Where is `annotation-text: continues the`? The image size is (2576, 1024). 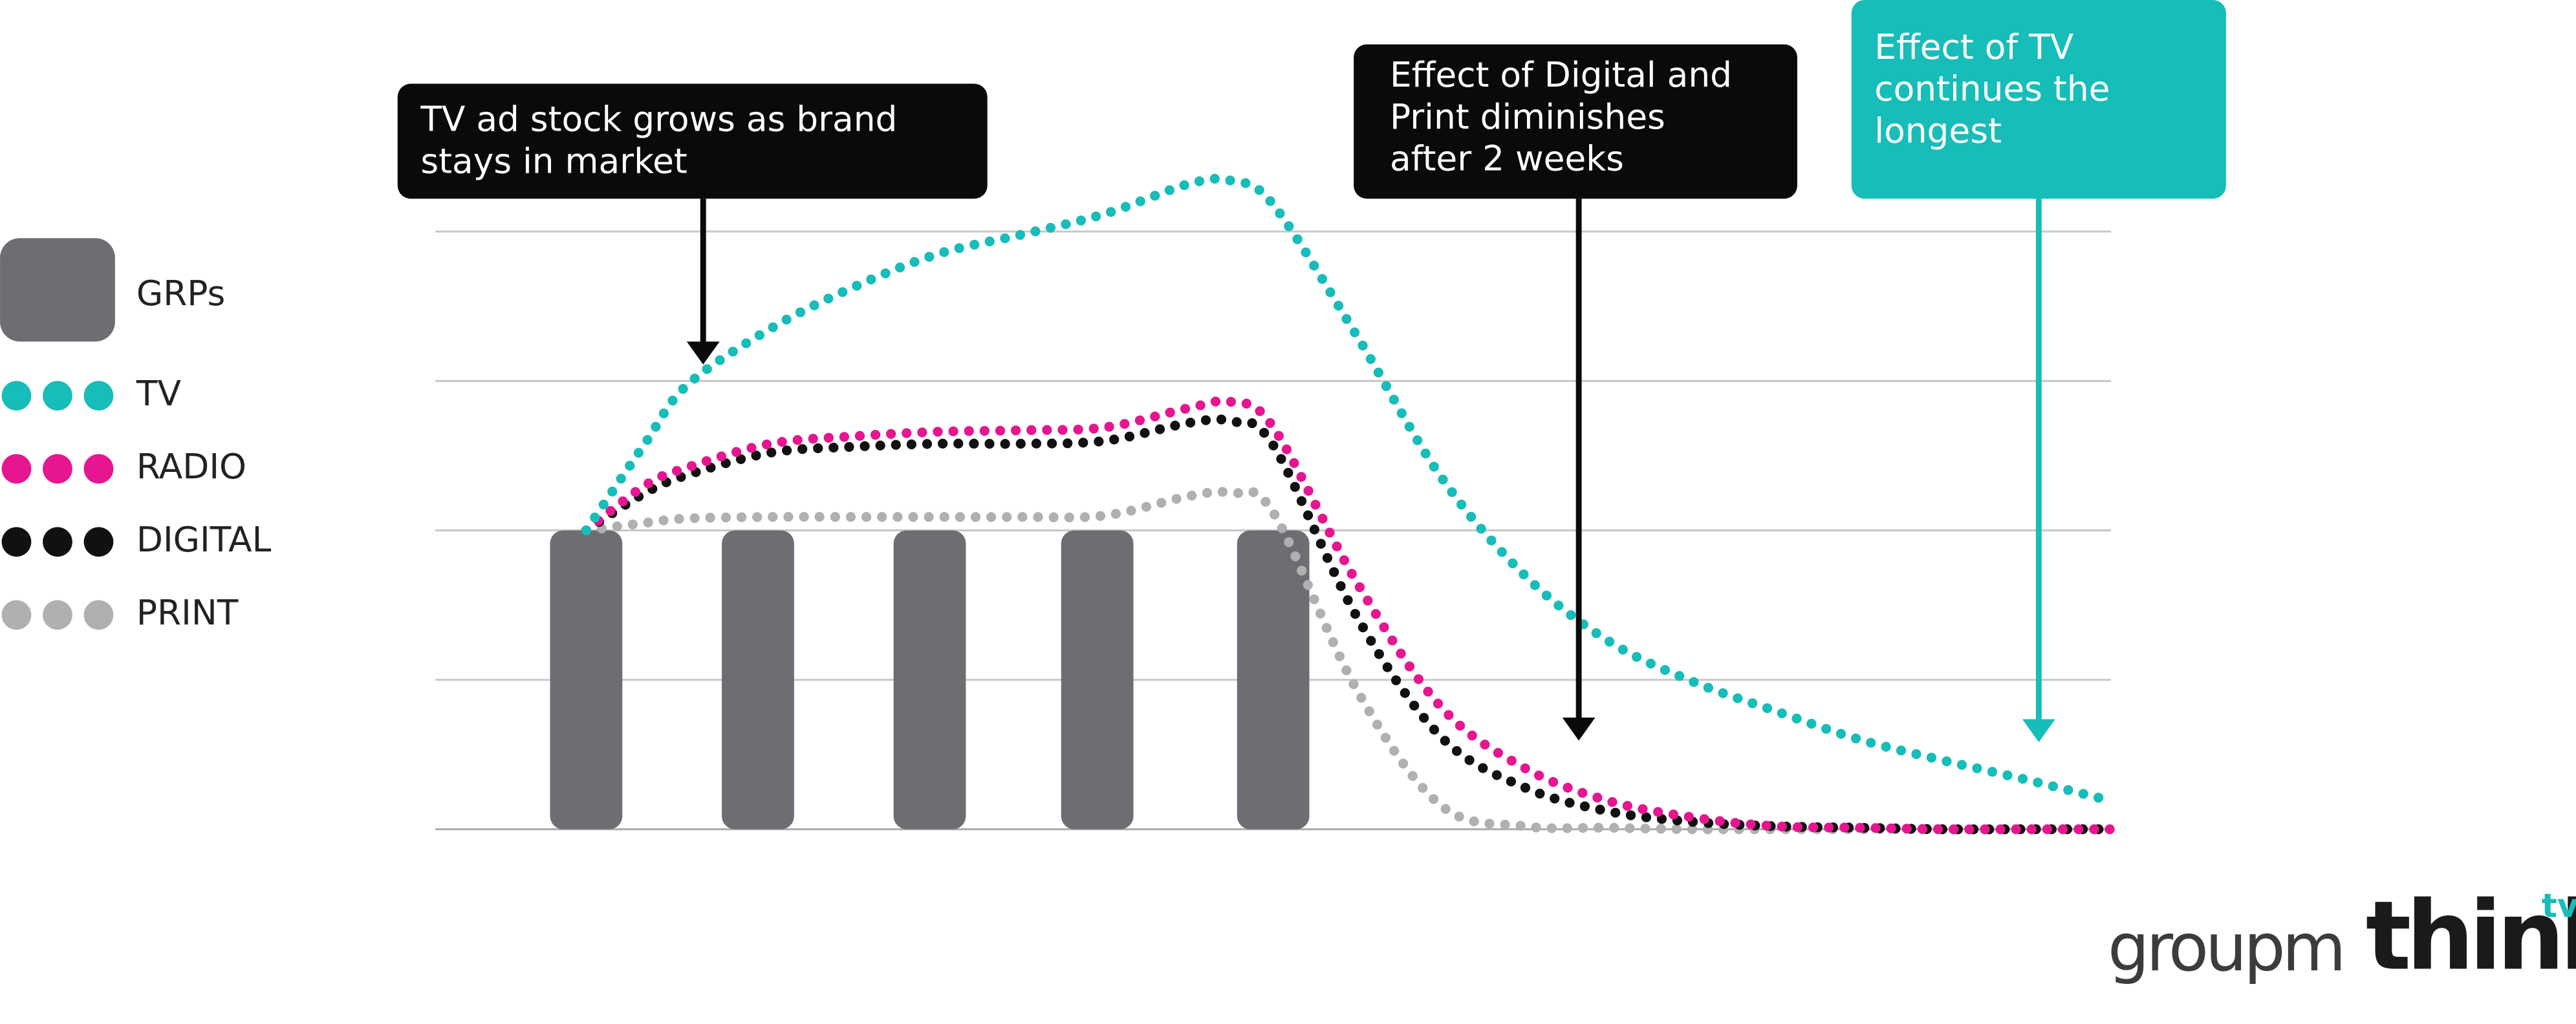 annotation-text: continues the is located at coordinates (1992, 89).